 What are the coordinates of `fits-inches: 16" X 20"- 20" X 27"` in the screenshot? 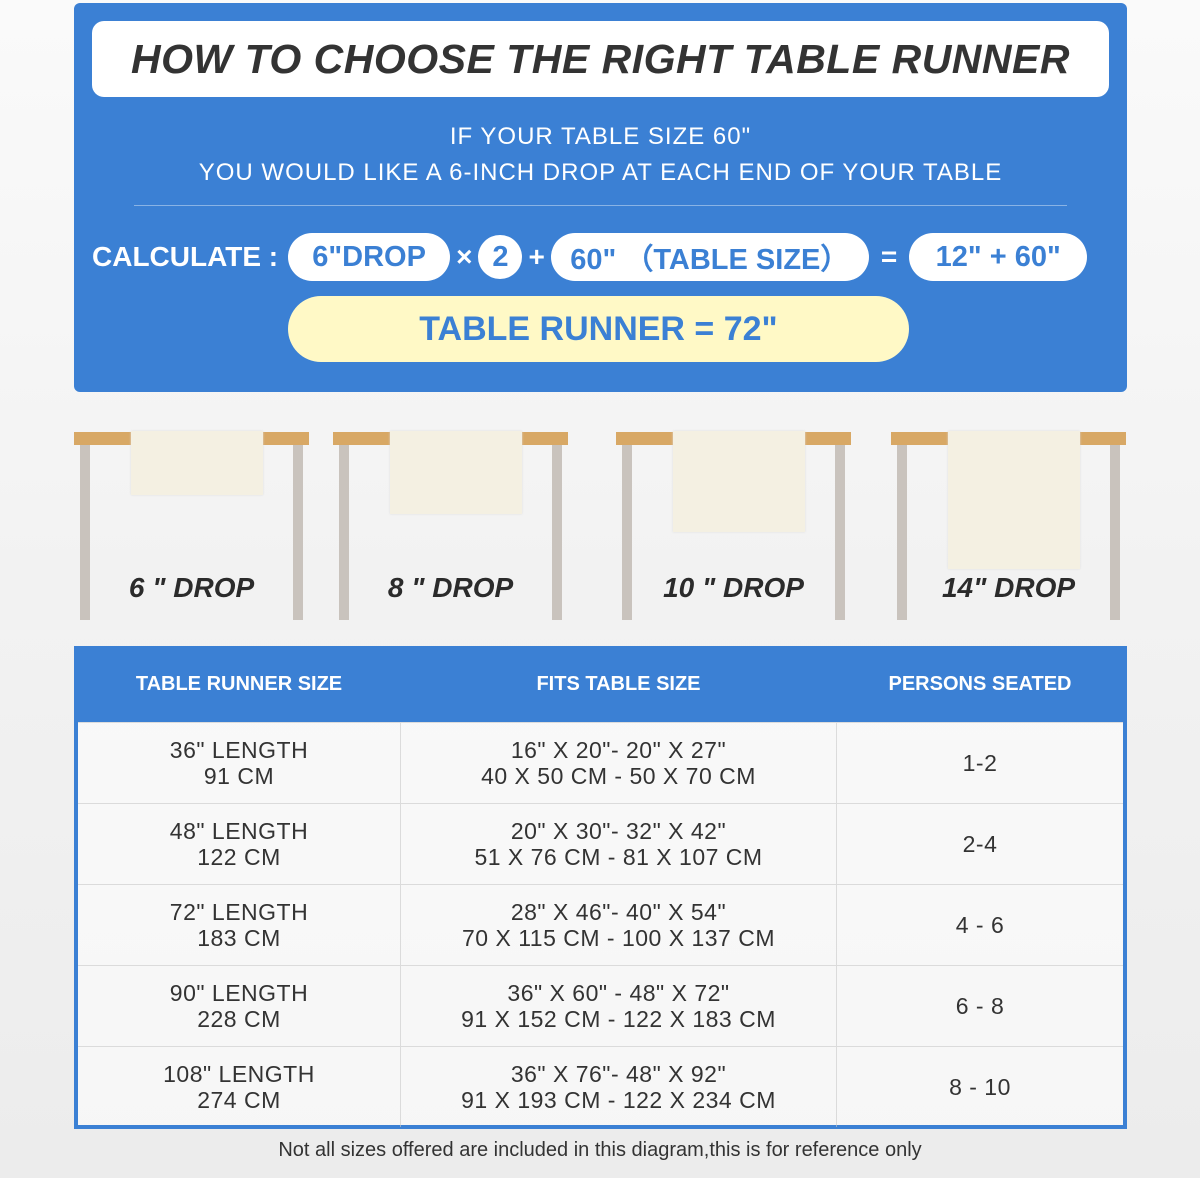 It's located at (618, 750).